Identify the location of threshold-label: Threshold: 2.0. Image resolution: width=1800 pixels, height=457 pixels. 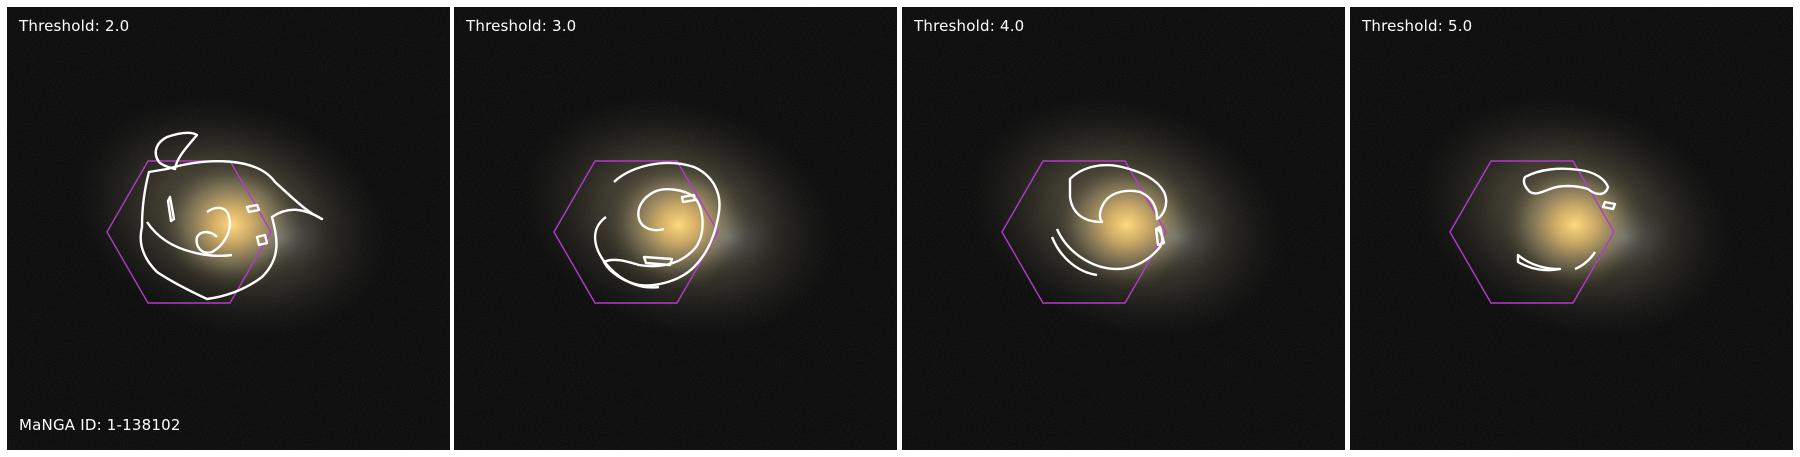
(74, 26).